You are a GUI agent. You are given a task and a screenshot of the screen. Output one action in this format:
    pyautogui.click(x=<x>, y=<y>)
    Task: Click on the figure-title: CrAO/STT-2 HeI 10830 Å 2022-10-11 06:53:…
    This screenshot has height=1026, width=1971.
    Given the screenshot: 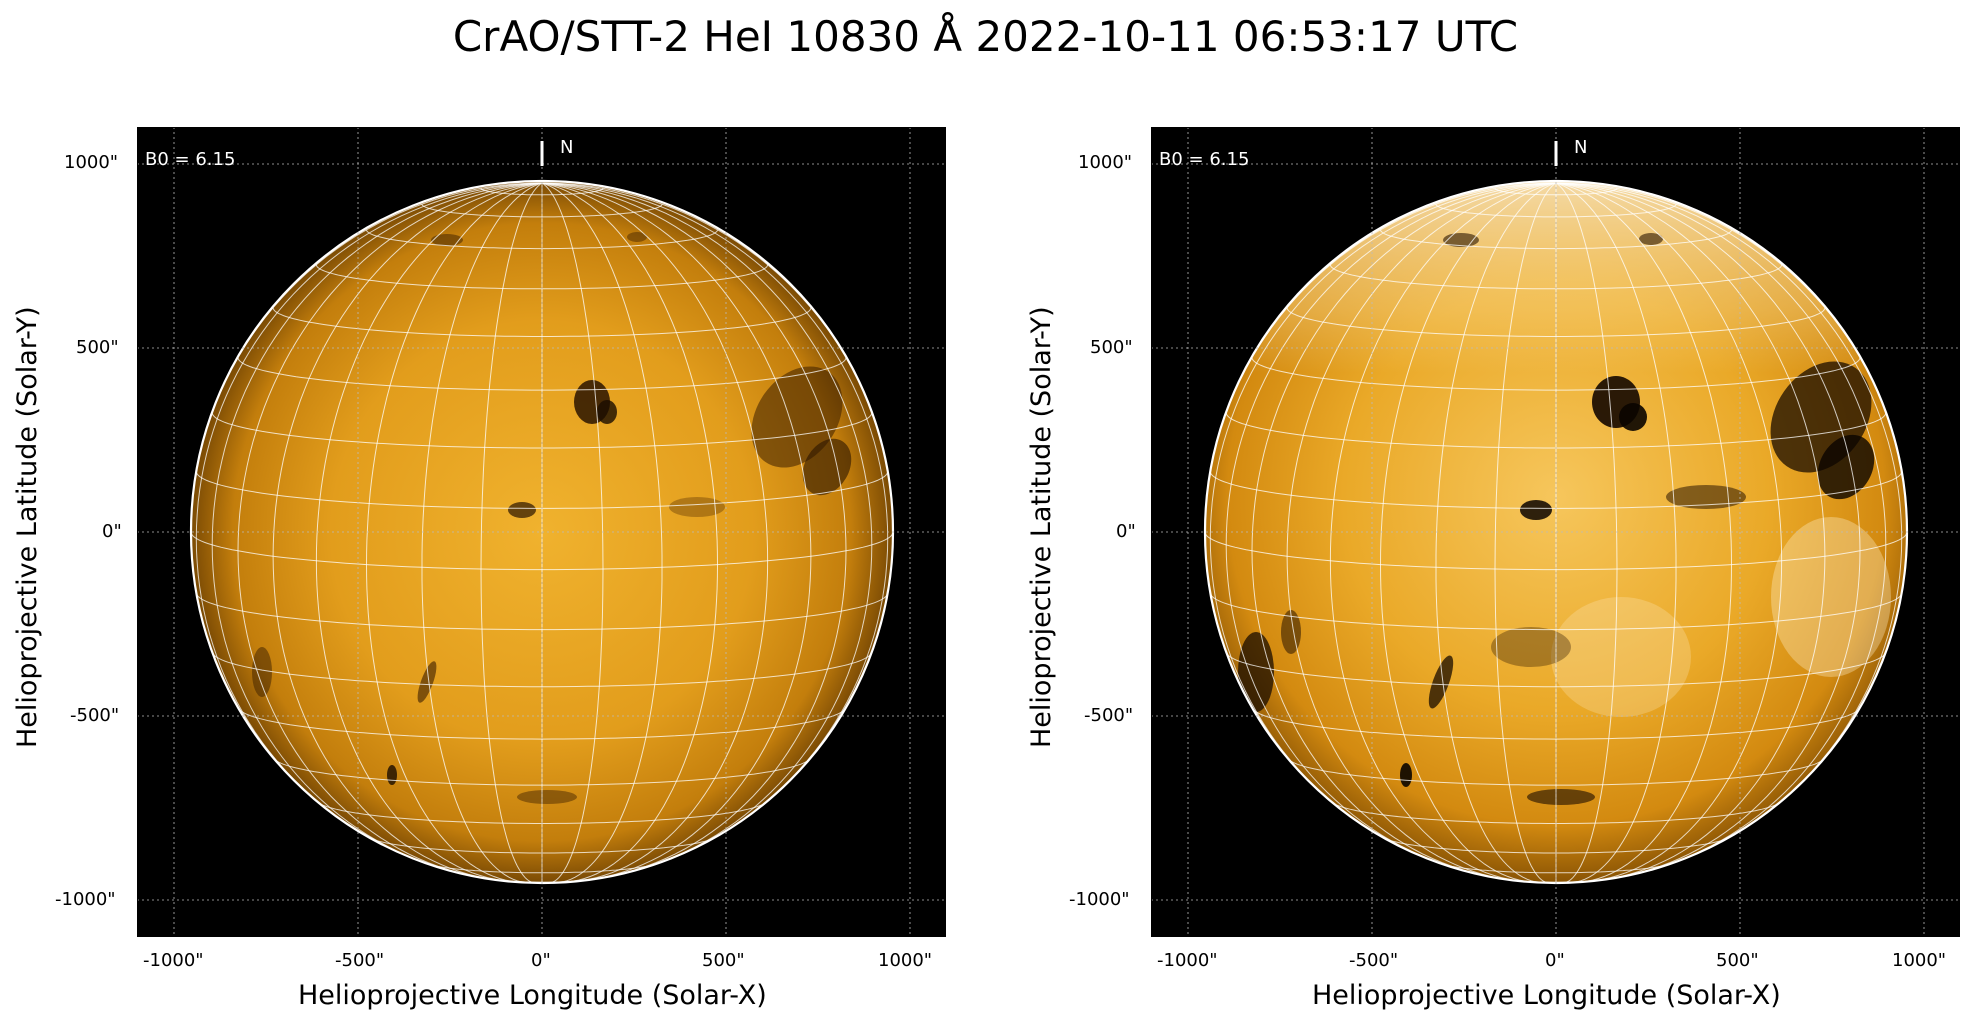 What is the action you would take?
    pyautogui.click(x=985, y=36)
    